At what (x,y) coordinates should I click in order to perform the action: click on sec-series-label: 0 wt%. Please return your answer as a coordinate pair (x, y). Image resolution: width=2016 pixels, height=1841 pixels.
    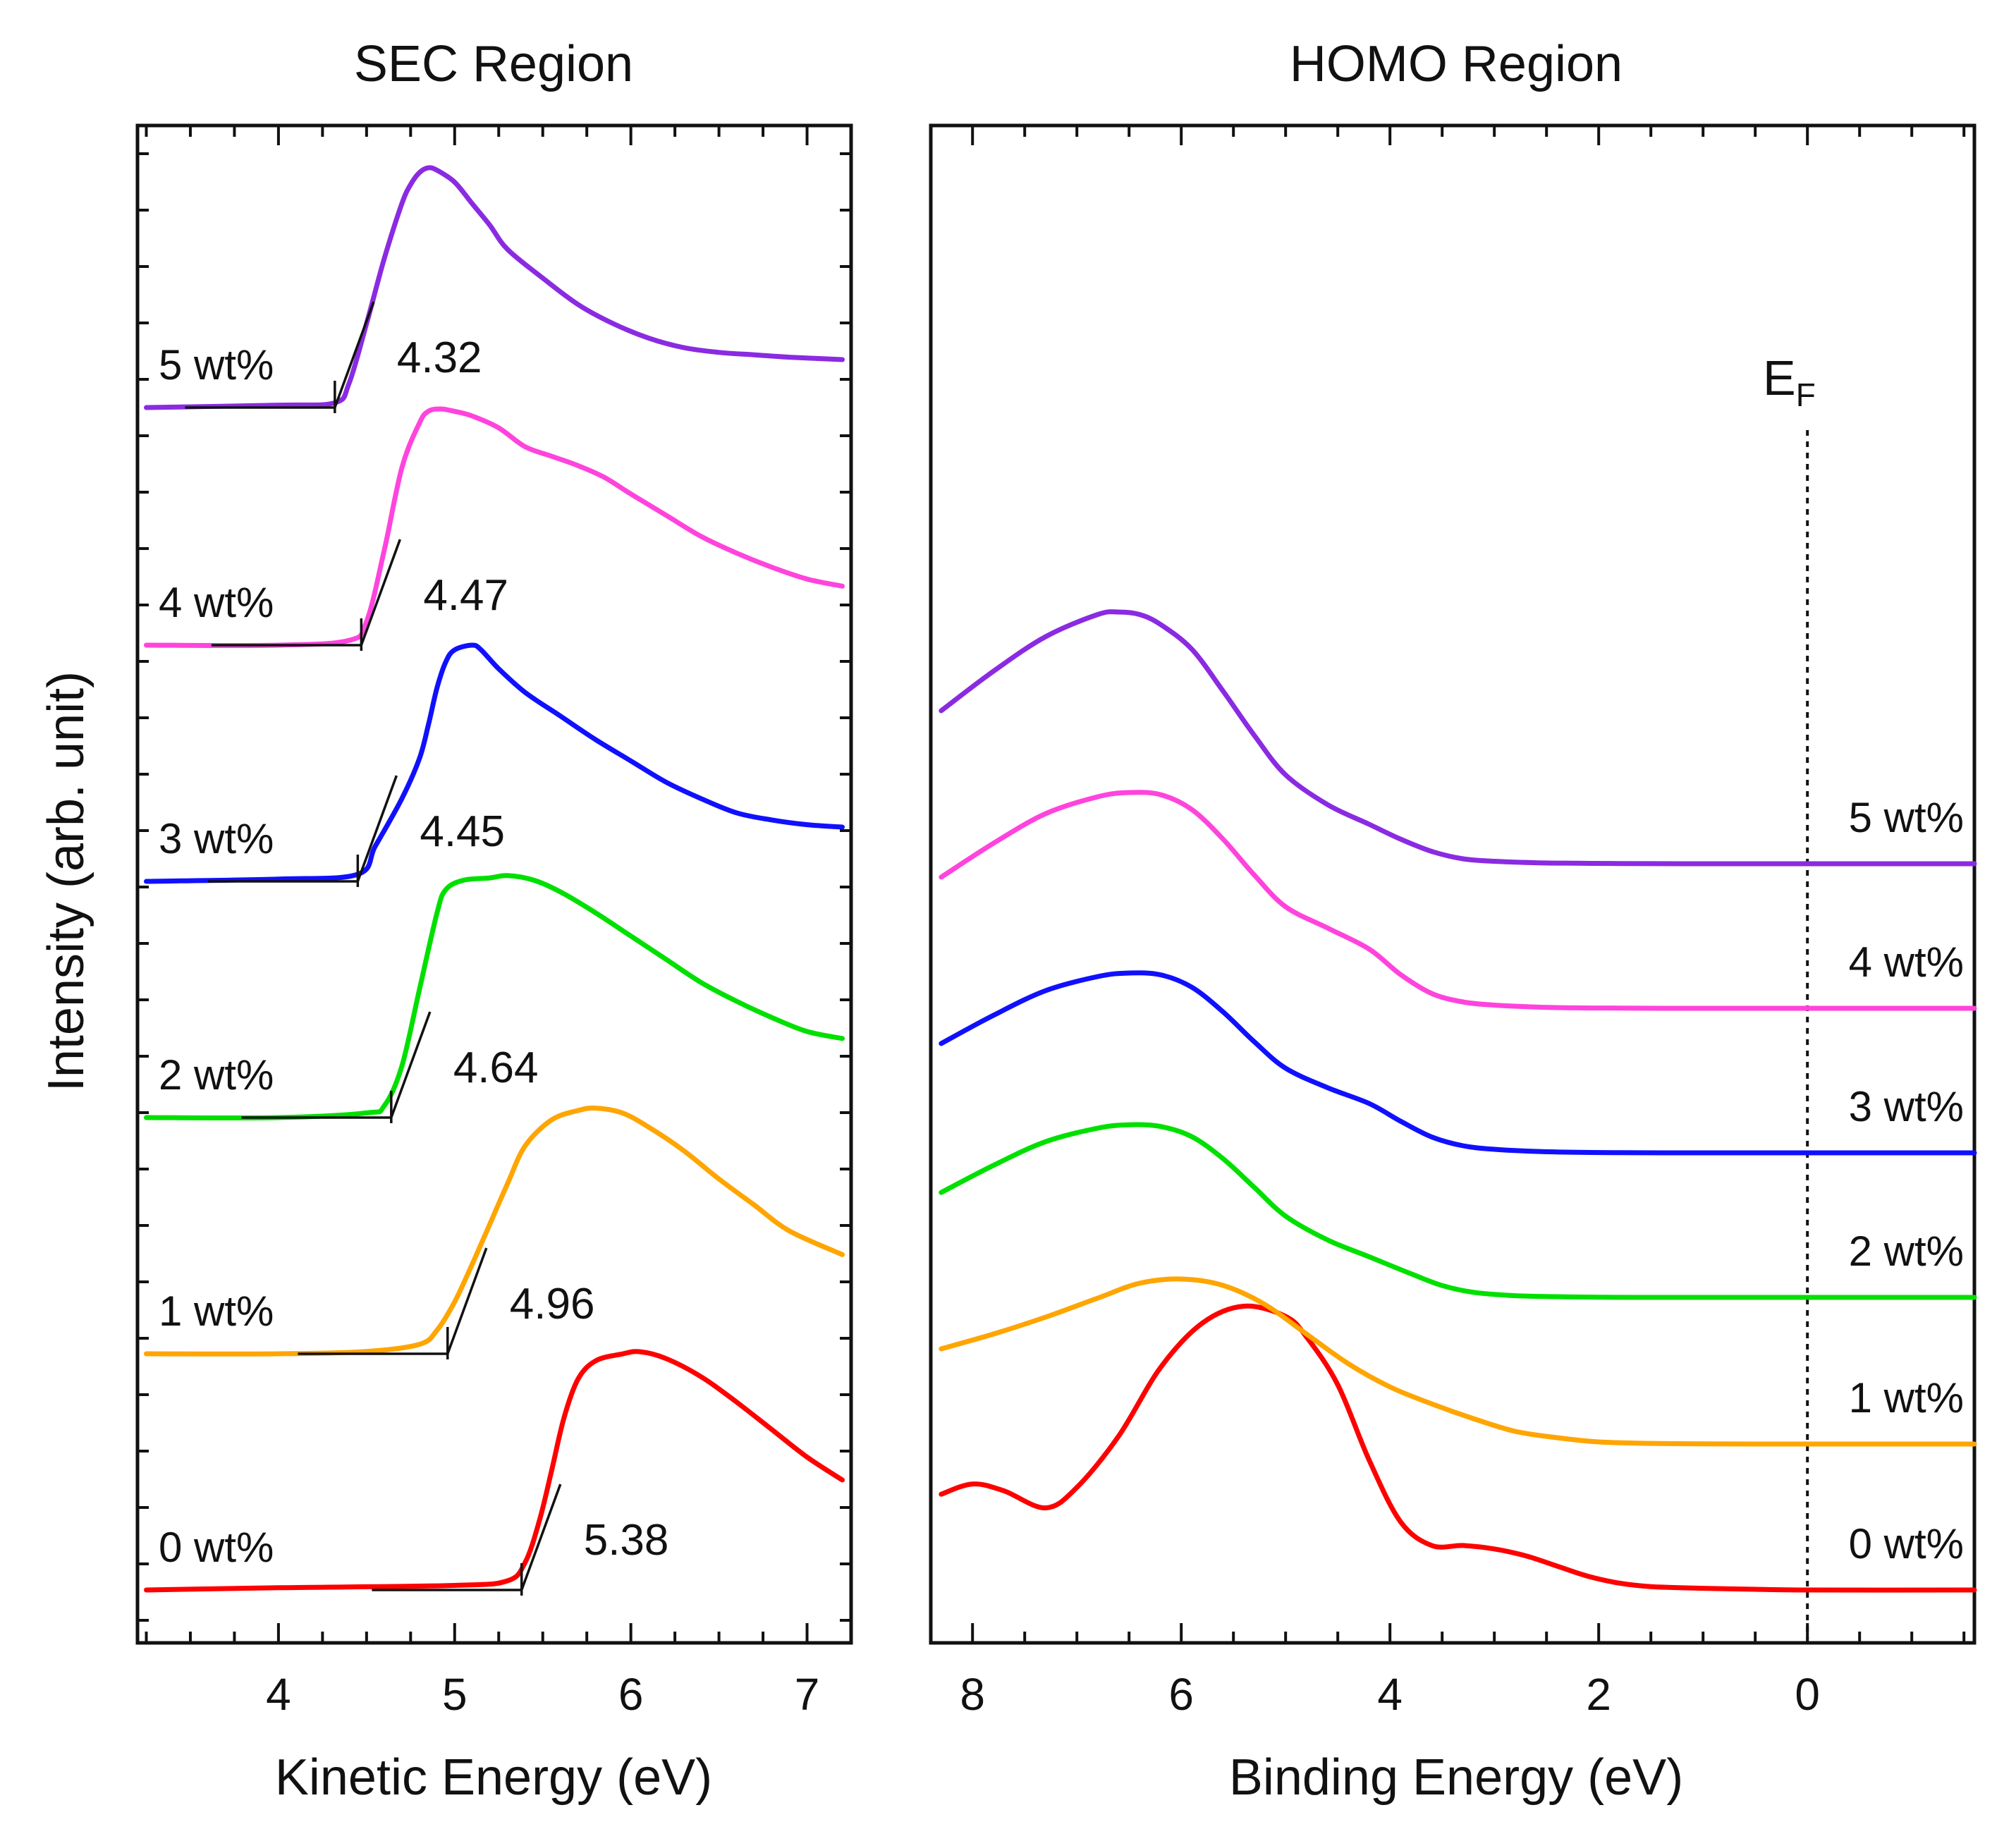
    Looking at the image, I should click on (217, 1547).